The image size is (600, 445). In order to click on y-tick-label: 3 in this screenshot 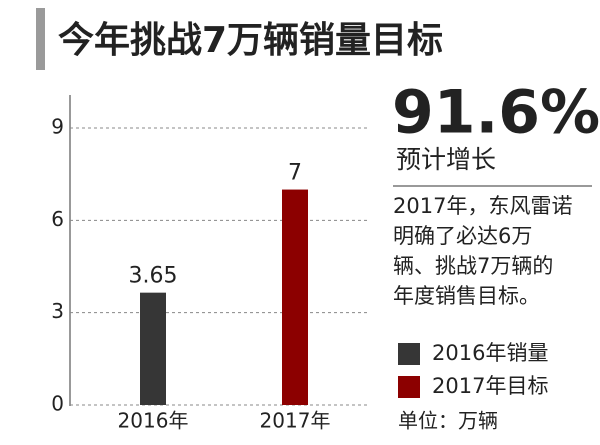, I will do `click(57, 311)`.